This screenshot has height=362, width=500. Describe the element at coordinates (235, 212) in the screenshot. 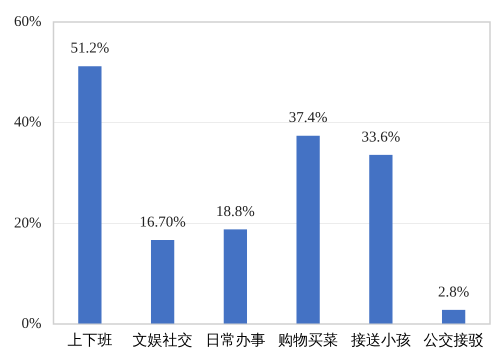

I see `data-label: 18.8%` at that location.